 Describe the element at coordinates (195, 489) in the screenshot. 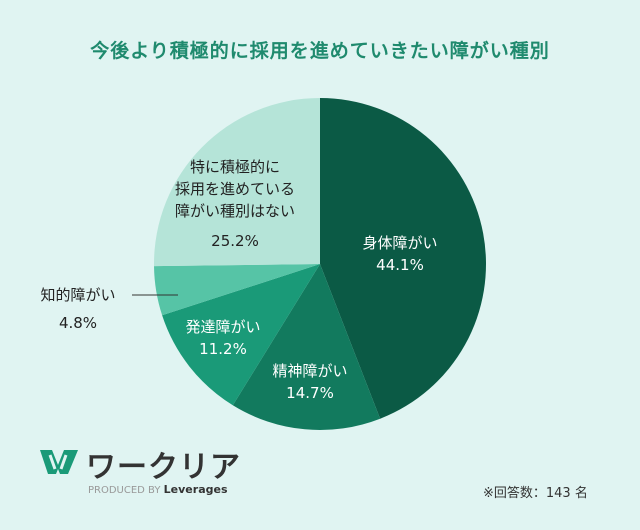

I see `company-name: Leverages` at that location.